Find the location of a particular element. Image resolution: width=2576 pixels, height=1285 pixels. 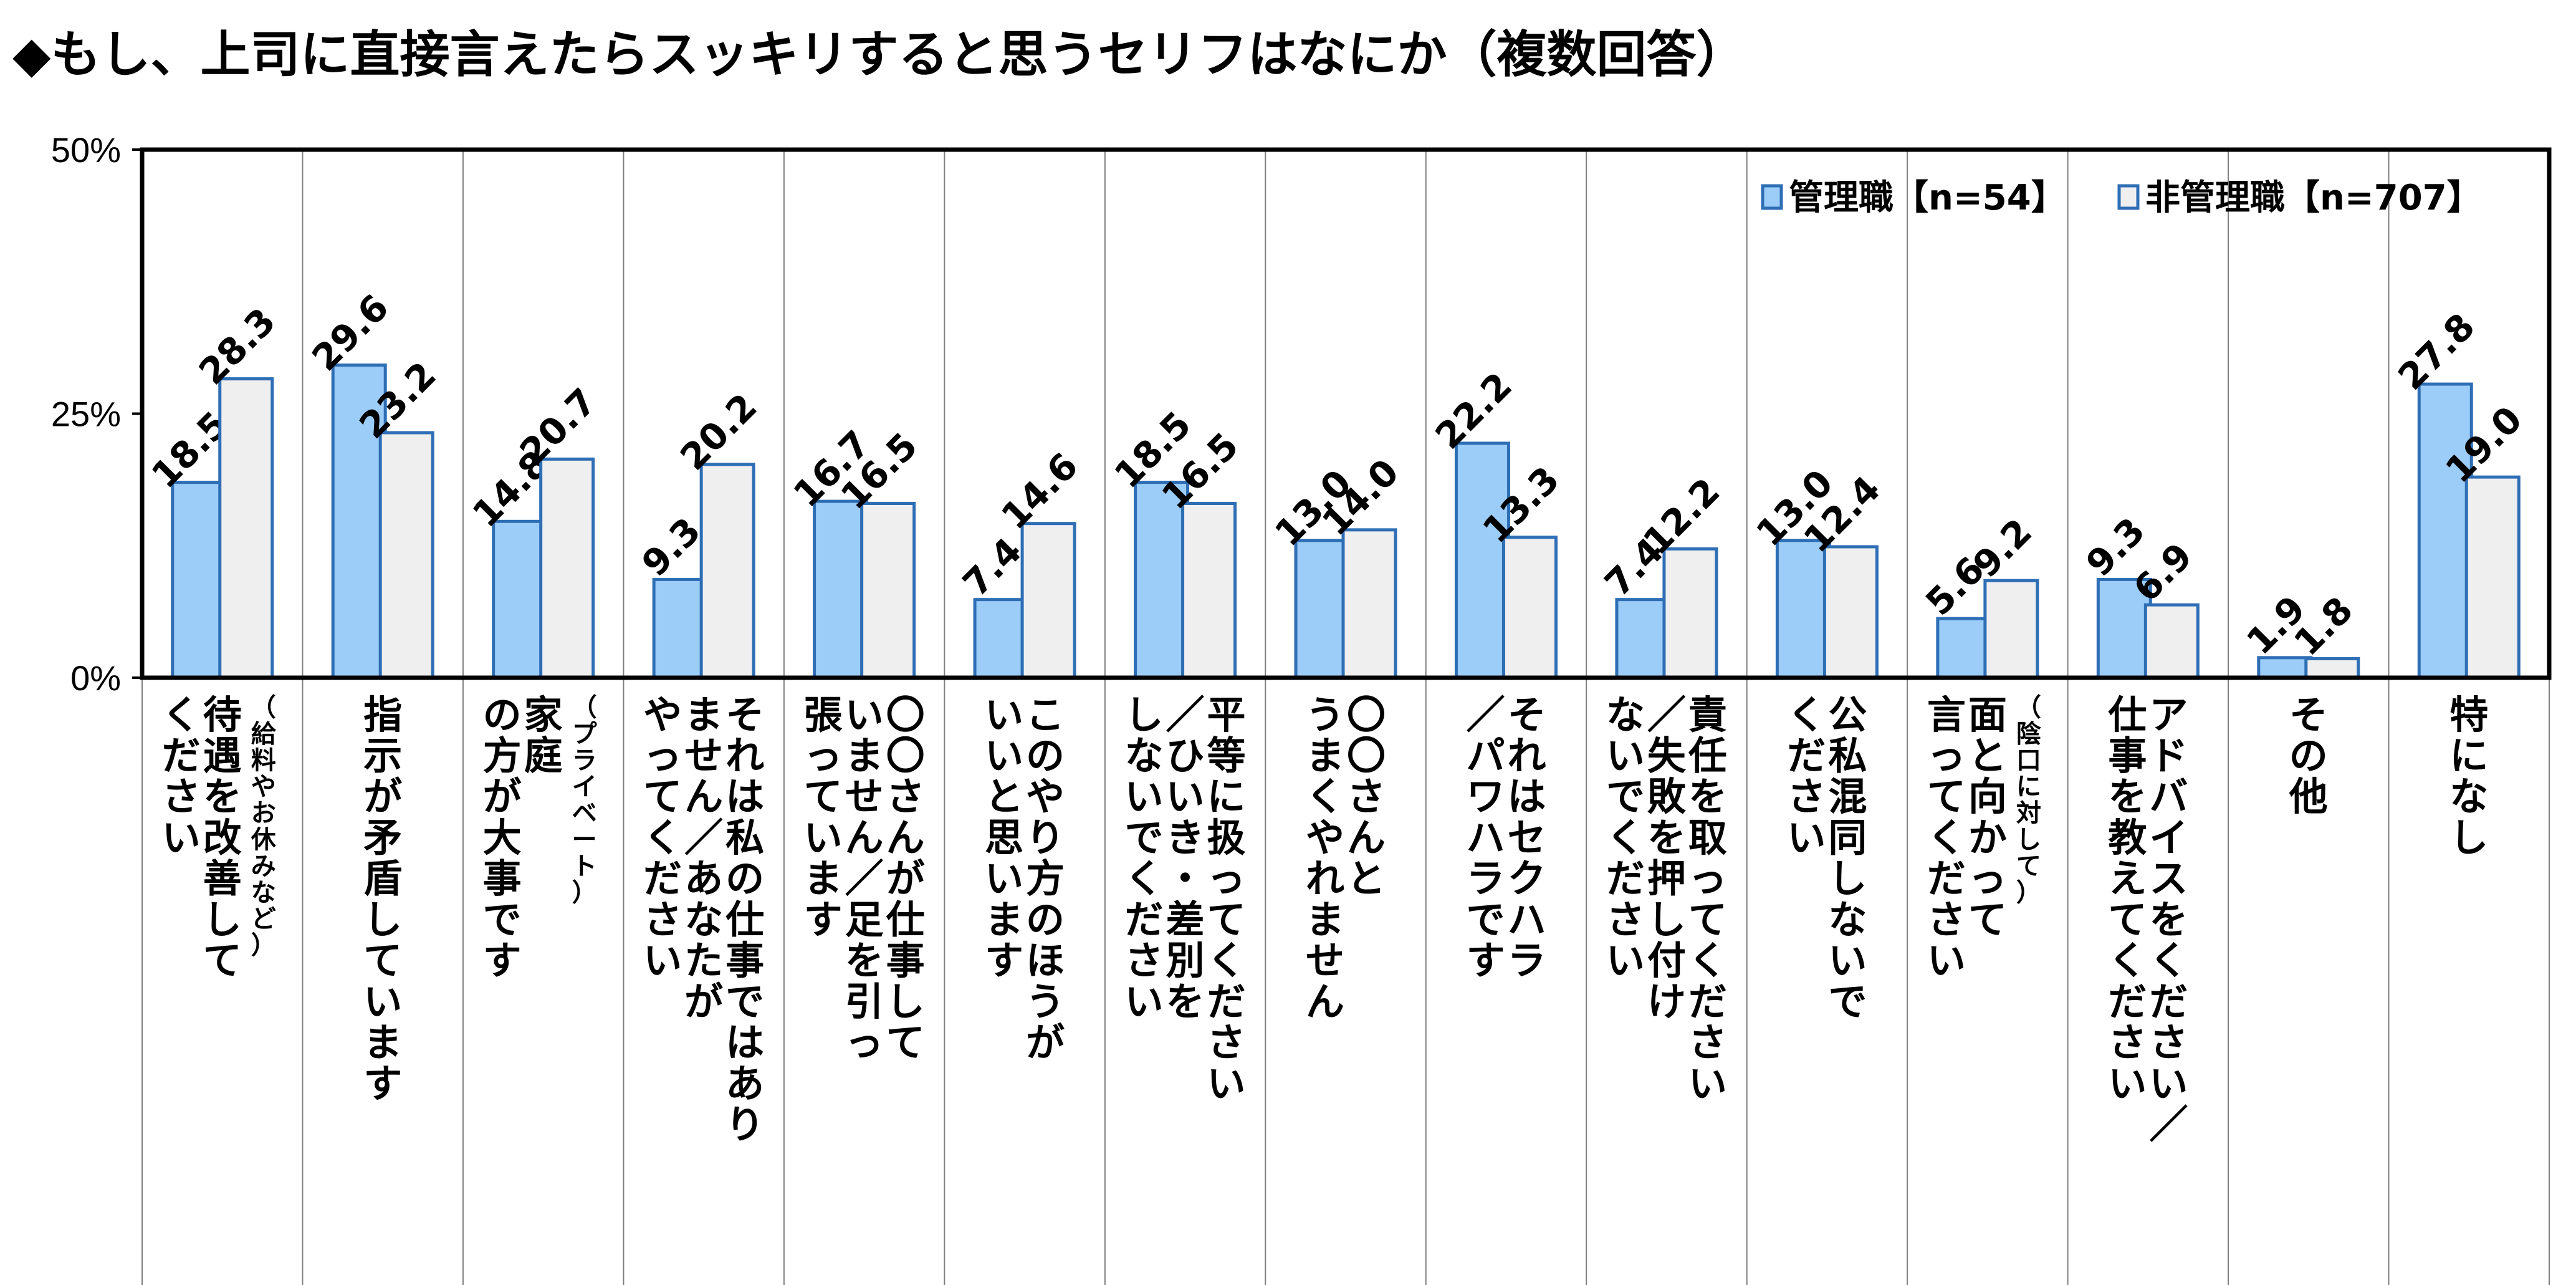

category-label-char: か is located at coordinates (1988, 837).